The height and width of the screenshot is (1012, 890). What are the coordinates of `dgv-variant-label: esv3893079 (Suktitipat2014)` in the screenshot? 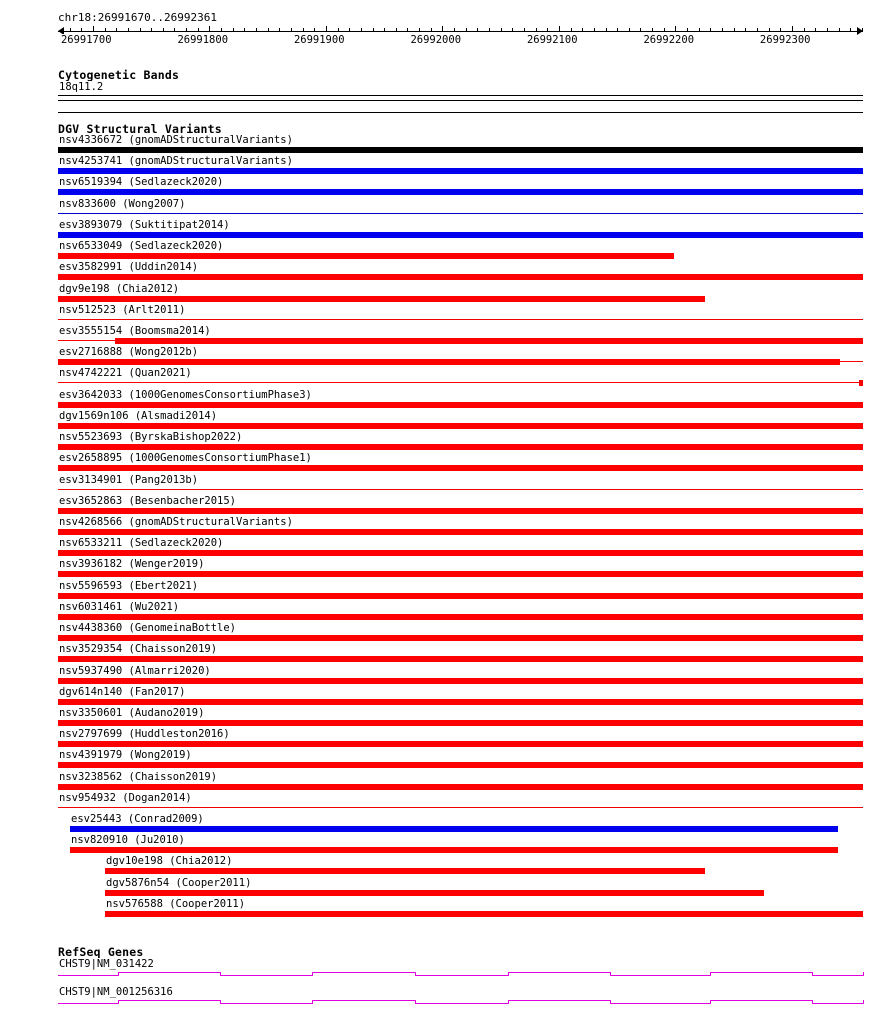 It's located at (145, 225).